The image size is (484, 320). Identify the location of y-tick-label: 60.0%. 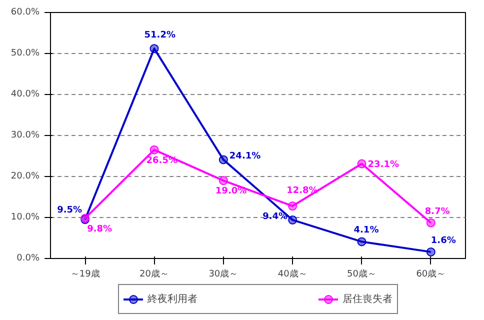
(25, 13).